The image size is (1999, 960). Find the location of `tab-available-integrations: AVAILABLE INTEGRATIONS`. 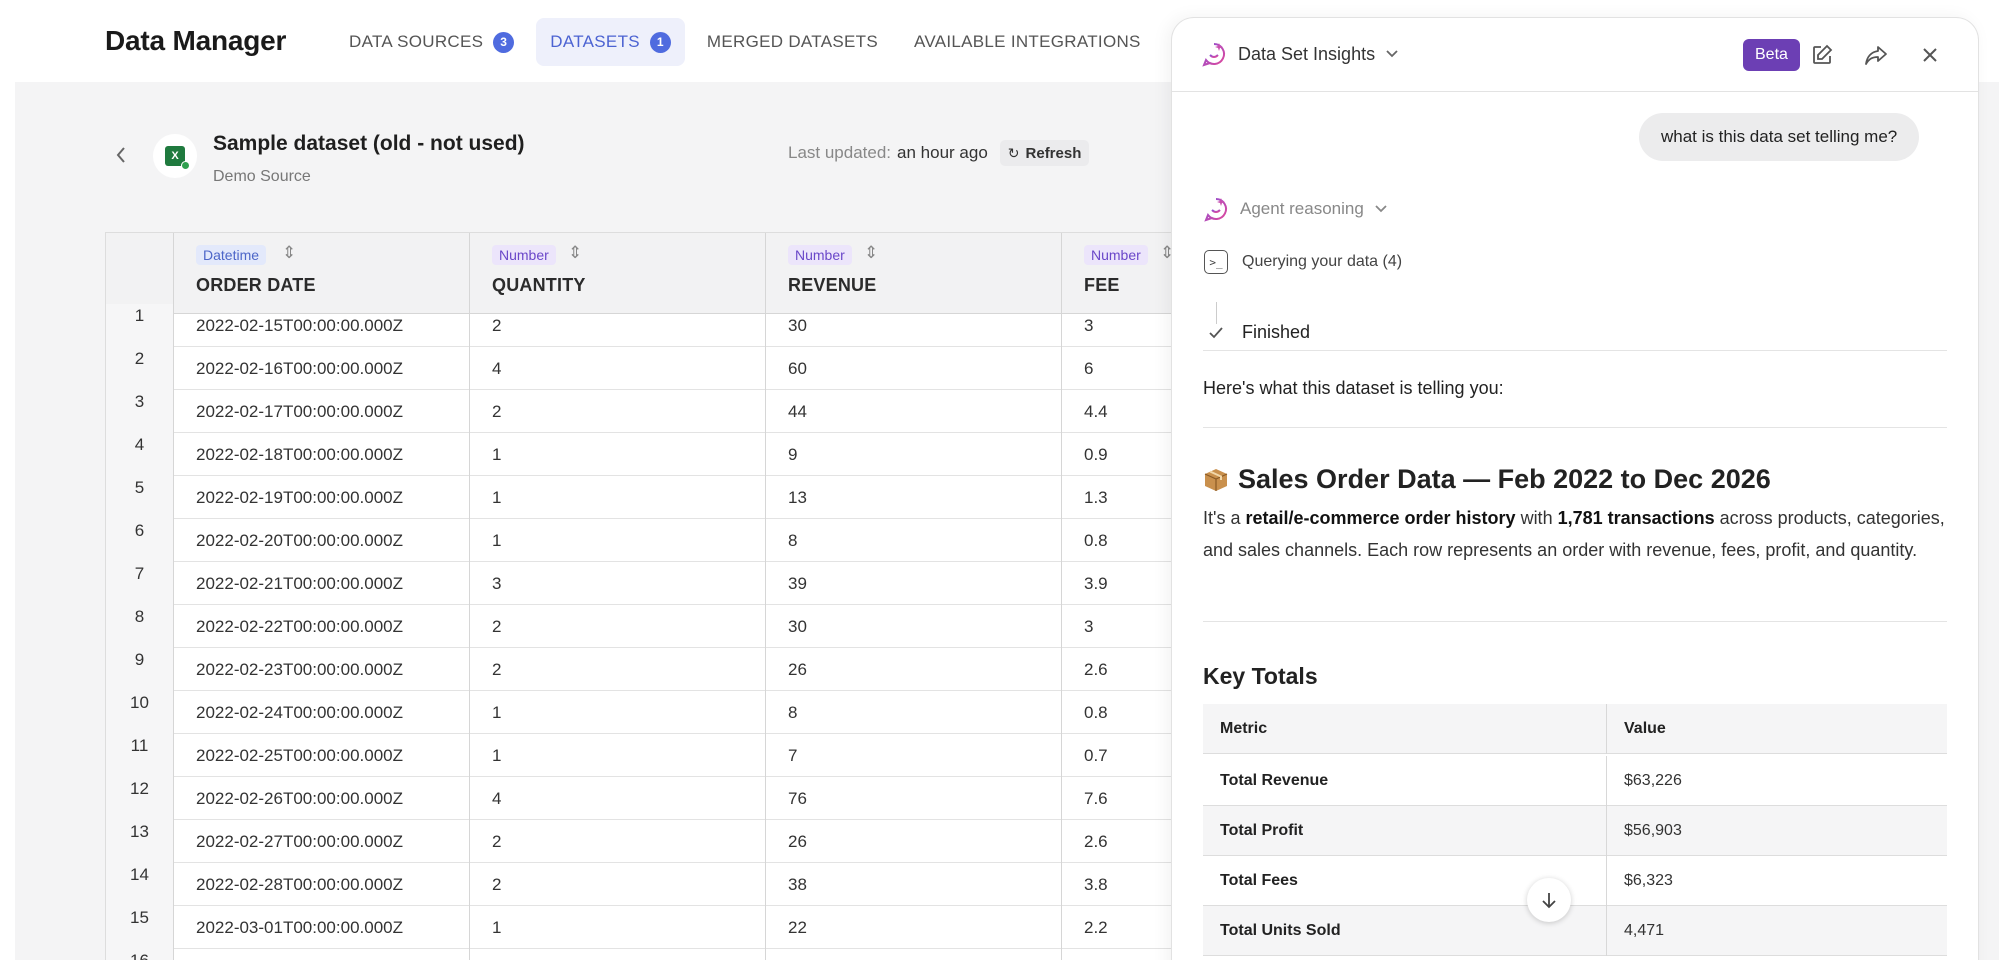

tab-available-integrations: AVAILABLE INTEGRATIONS is located at coordinates (1027, 42).